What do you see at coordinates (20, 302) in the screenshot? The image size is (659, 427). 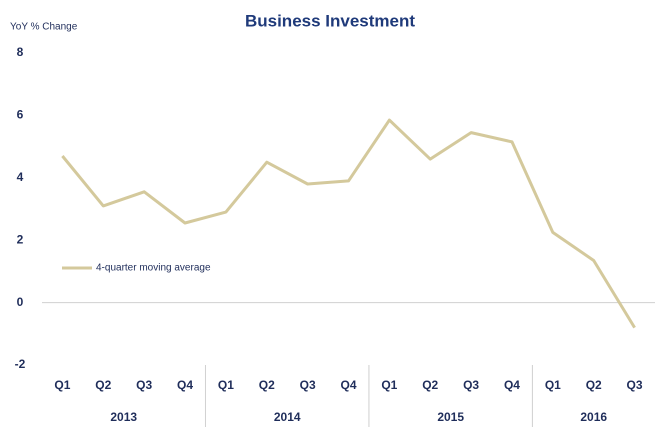 I see `y-tick-label: 0` at bounding box center [20, 302].